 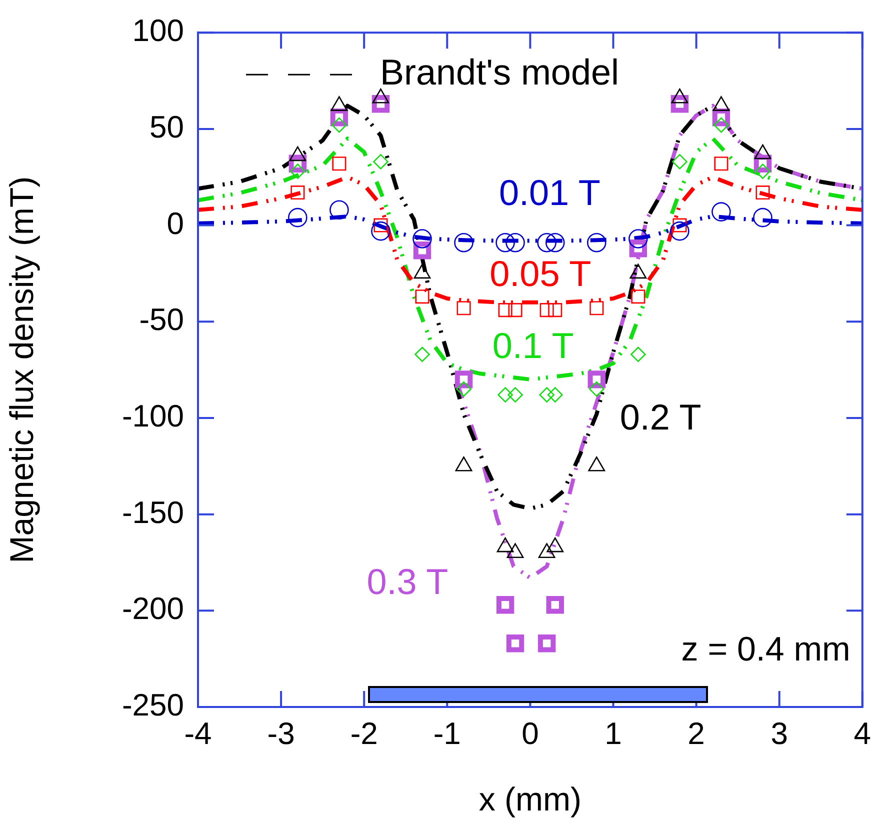 I want to click on y-tick-label: -100, so click(x=153, y=416).